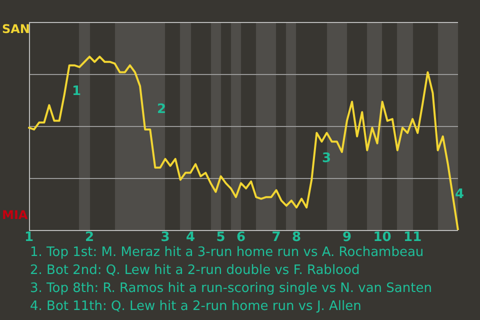 This screenshot has width=480, height=320. Describe the element at coordinates (459, 195) in the screenshot. I see `annotation: 4` at that location.